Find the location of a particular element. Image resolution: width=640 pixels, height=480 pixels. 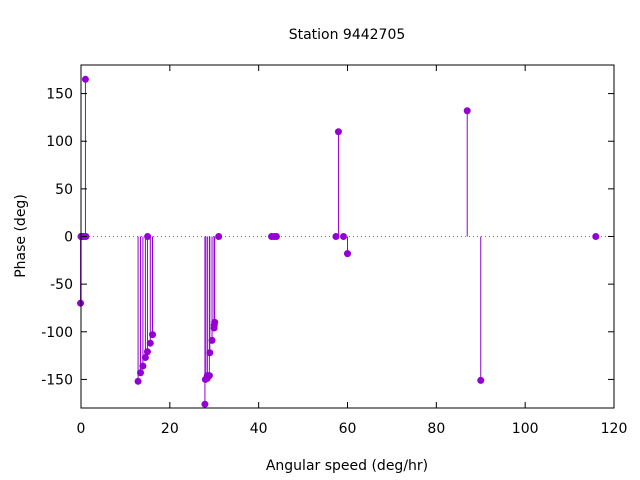

y-tick-label: 0 is located at coordinates (68, 238).